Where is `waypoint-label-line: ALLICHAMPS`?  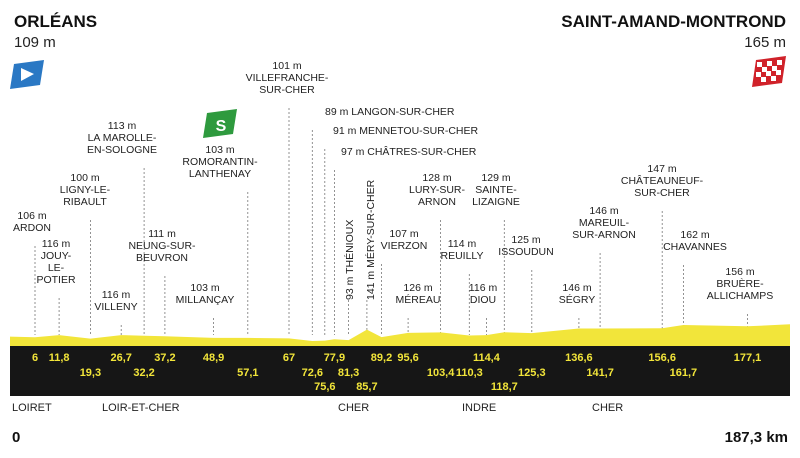 waypoint-label-line: ALLICHAMPS is located at coordinates (740, 296).